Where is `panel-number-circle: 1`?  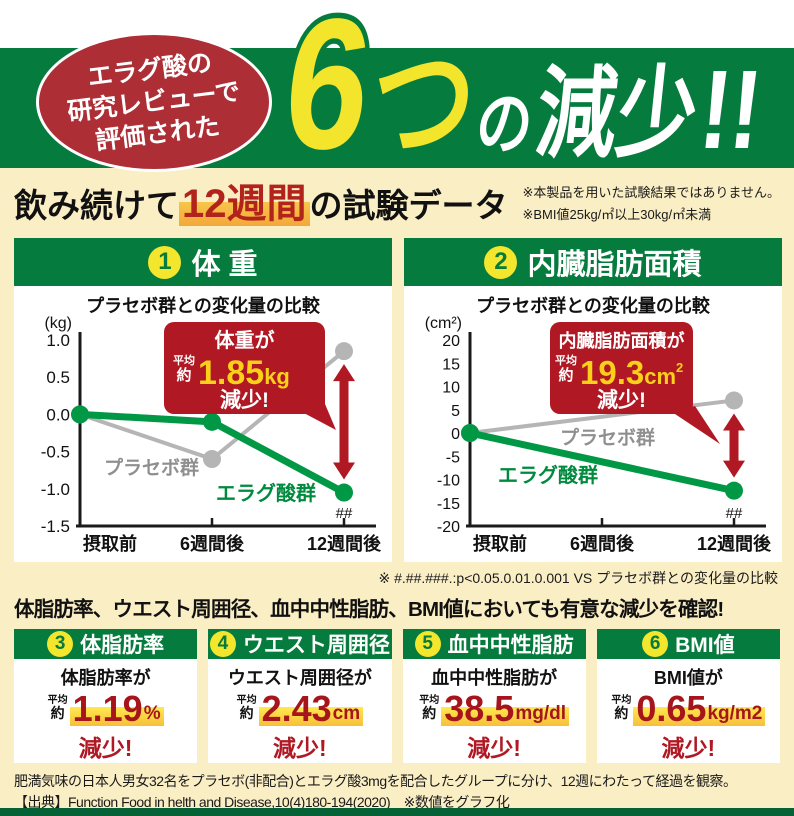 panel-number-circle: 1 is located at coordinates (165, 262).